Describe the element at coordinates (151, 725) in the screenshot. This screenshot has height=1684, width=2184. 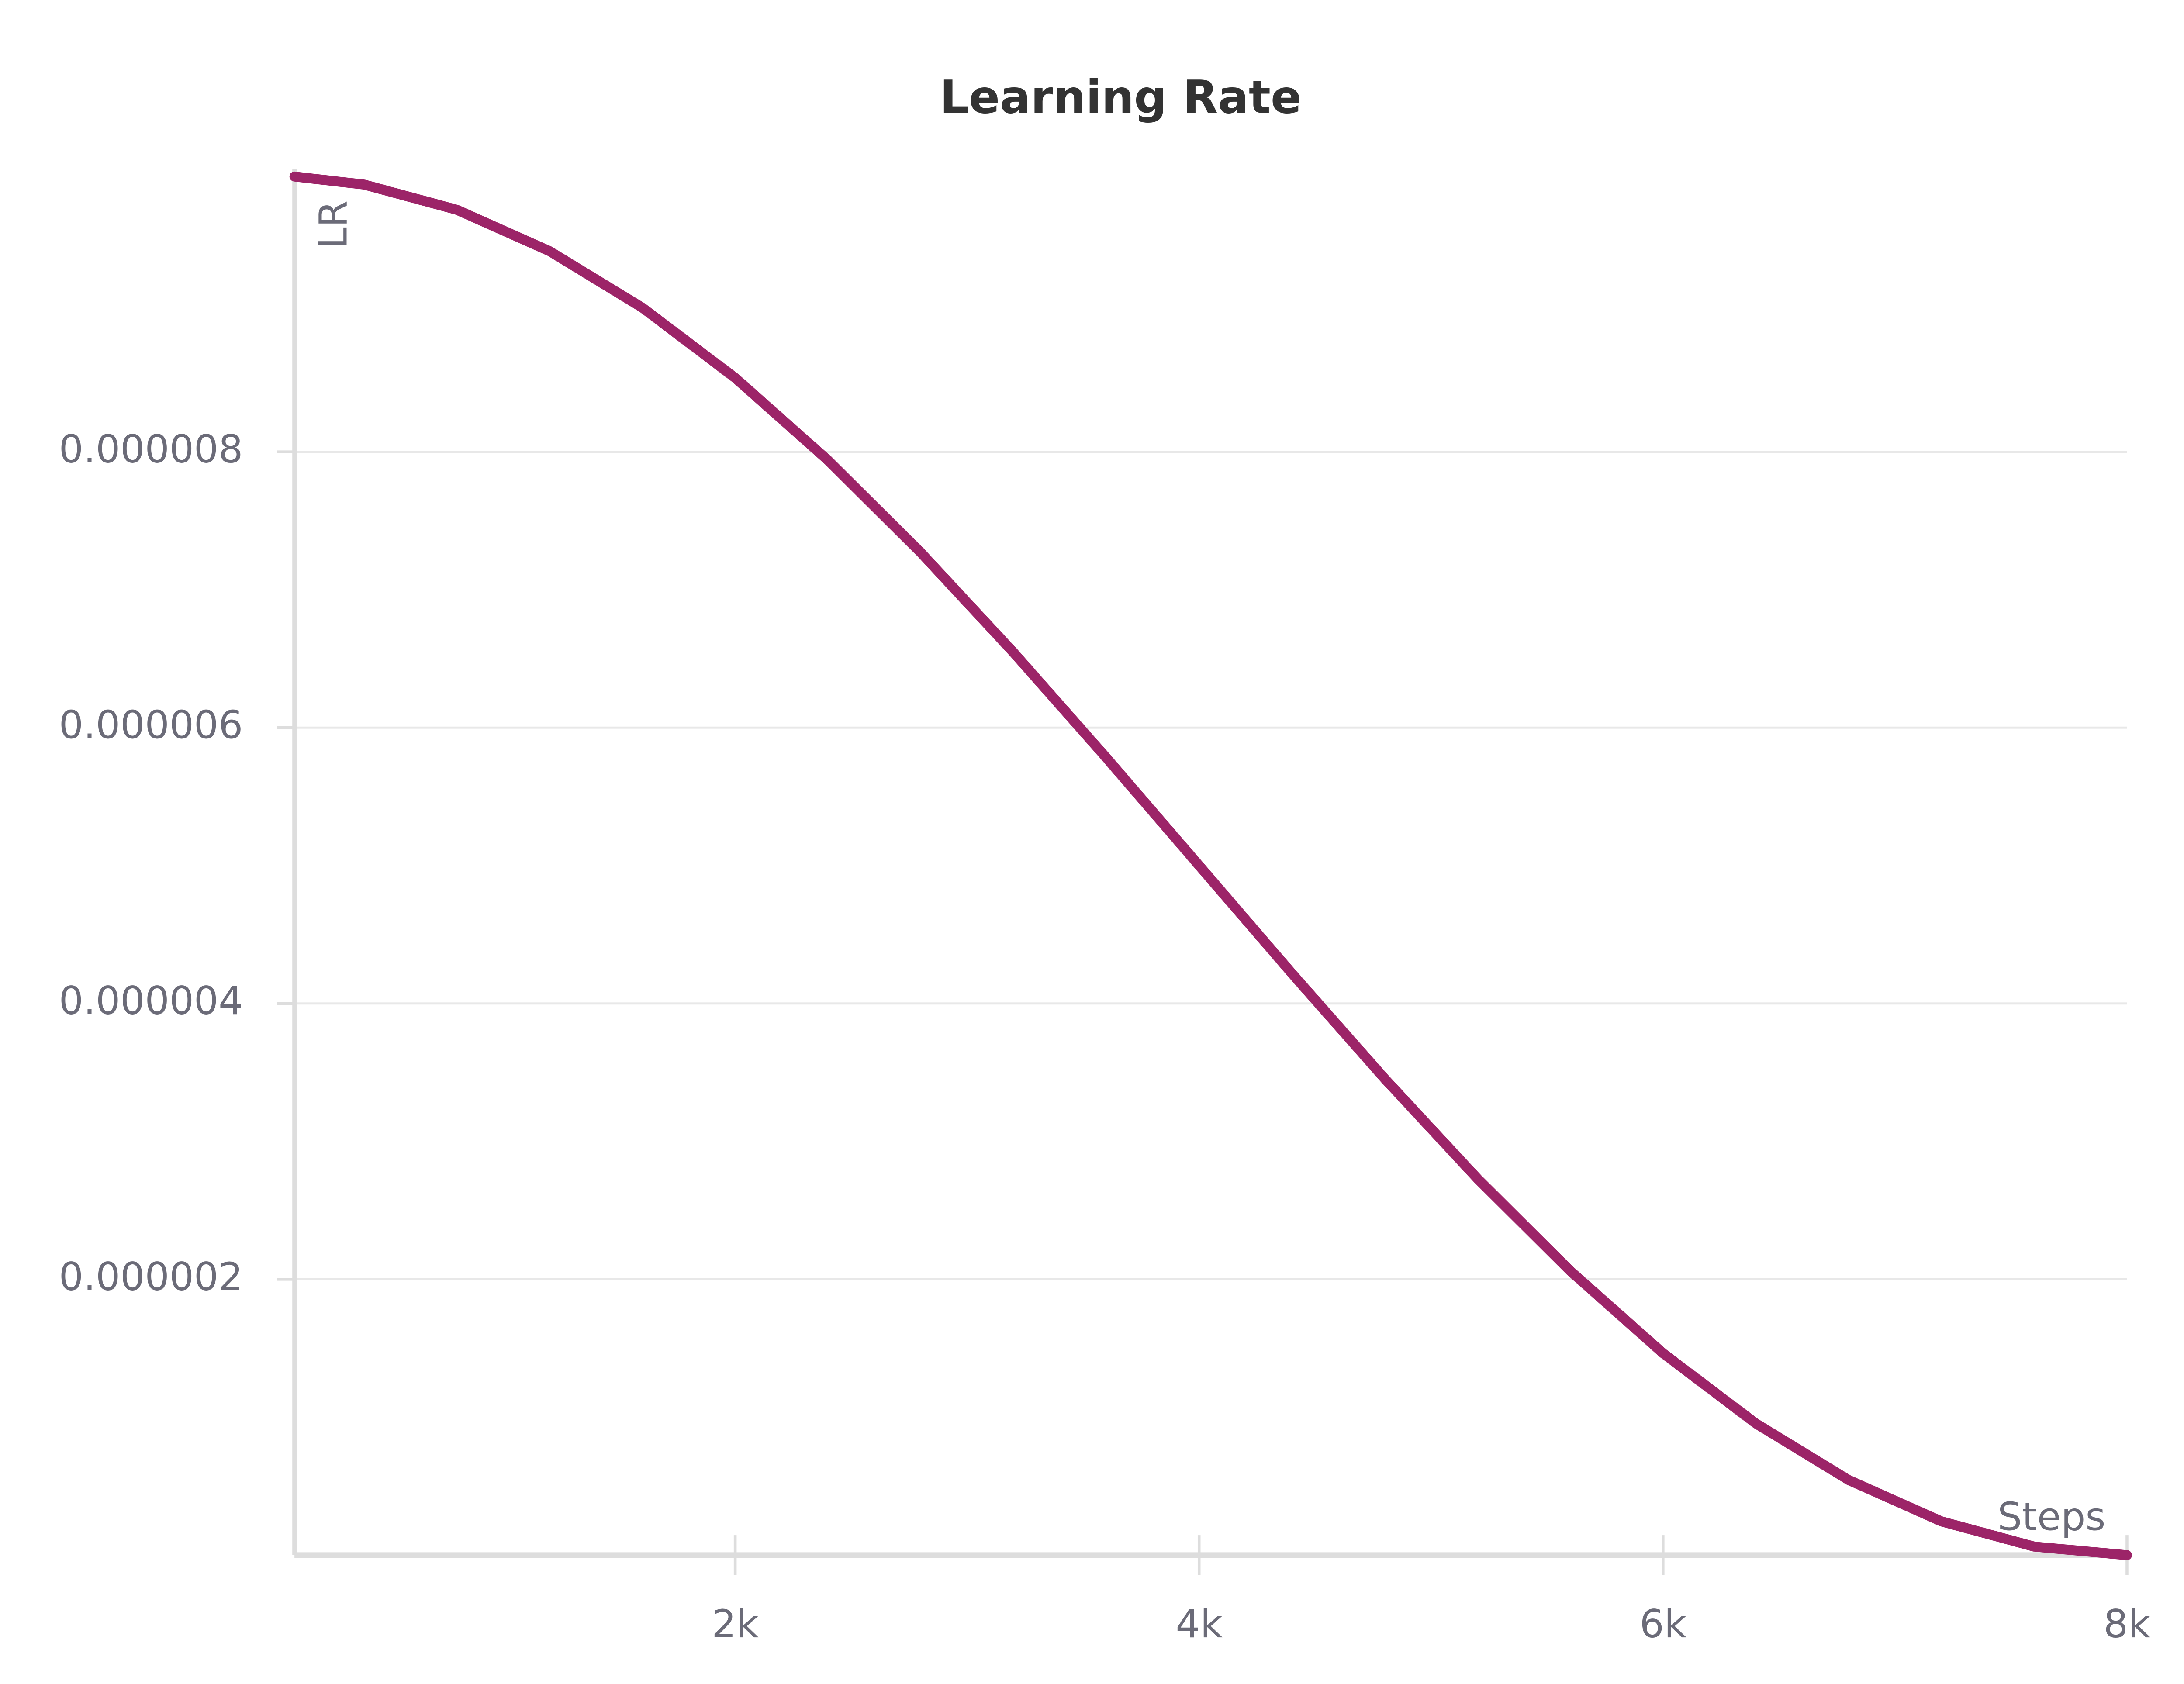
I see `y-tick-label: 0.000006` at that location.